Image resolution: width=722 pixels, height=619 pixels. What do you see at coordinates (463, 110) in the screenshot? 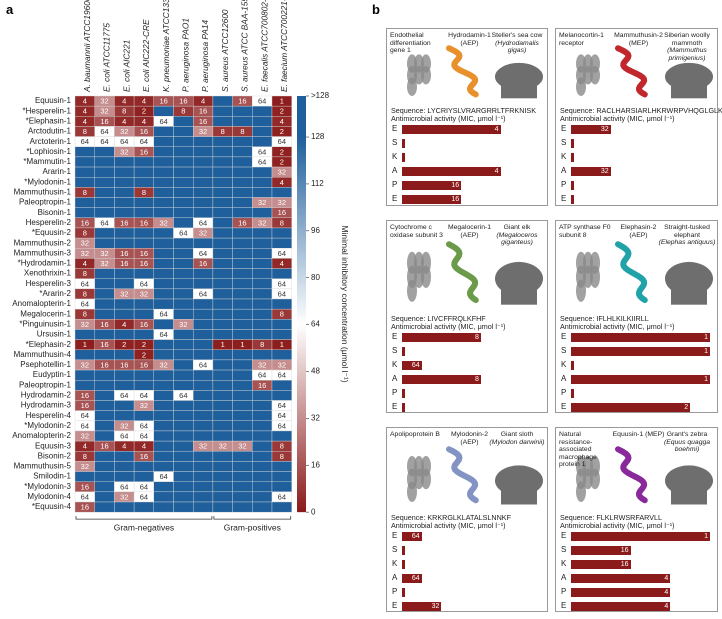
I see `sequence: Sequence: LYCRIYSLVRARGRRLTFRKNISK` at bounding box center [463, 110].